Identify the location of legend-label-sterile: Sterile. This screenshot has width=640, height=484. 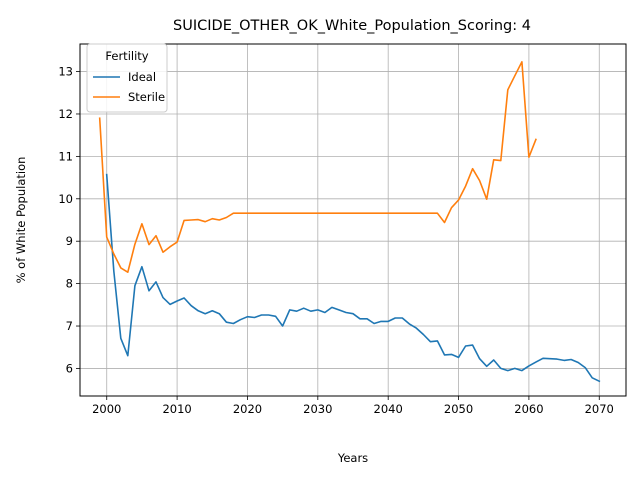
(146, 97).